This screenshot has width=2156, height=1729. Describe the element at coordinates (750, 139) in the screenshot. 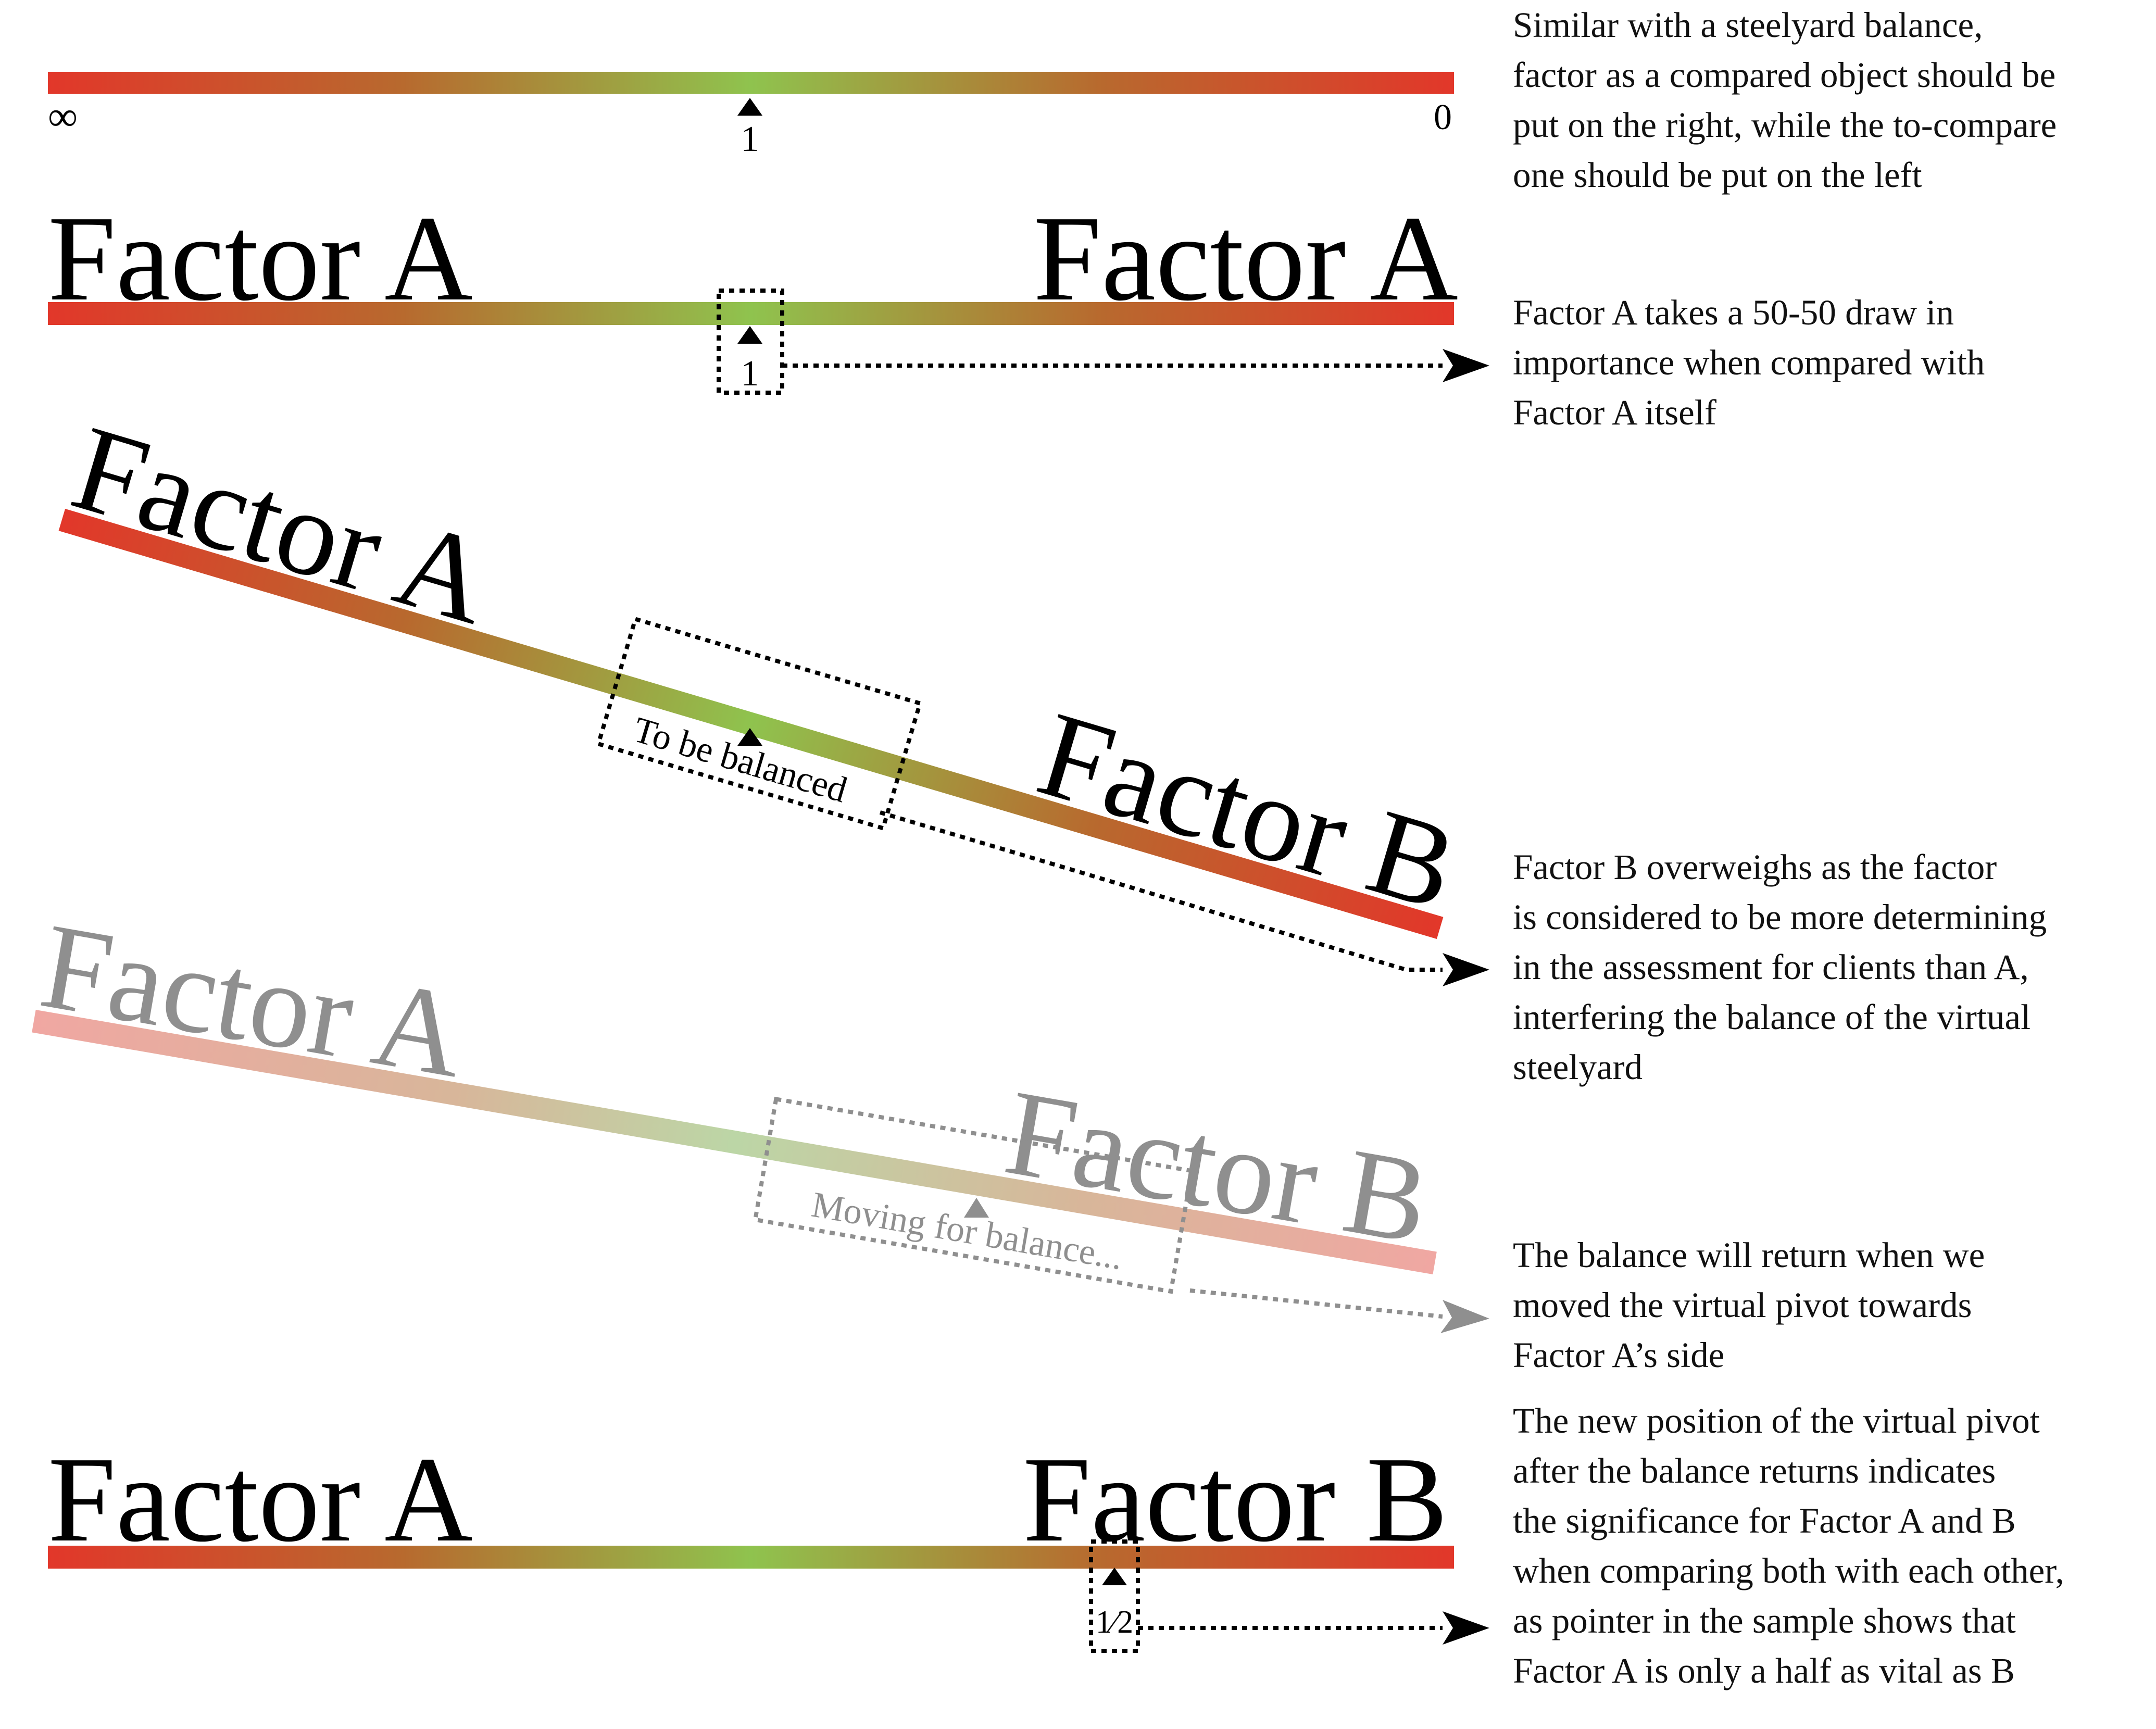

I see `scale-one-label: 1` at that location.